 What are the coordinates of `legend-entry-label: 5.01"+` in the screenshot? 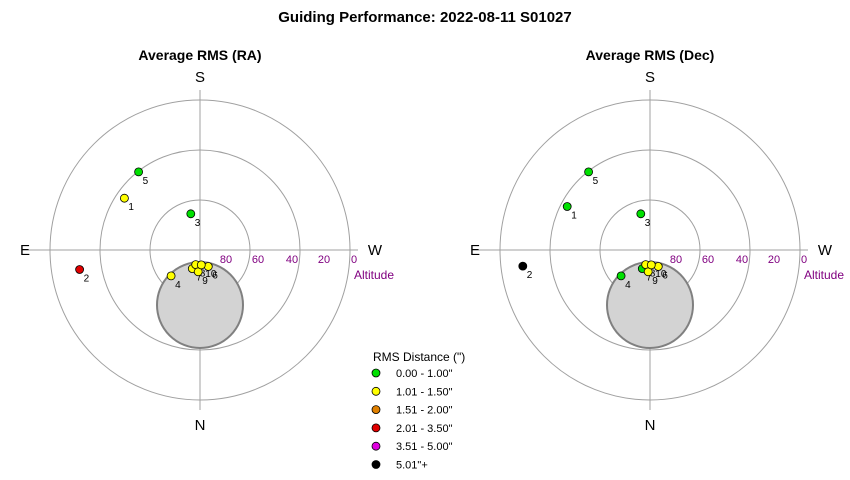 It's located at (412, 466).